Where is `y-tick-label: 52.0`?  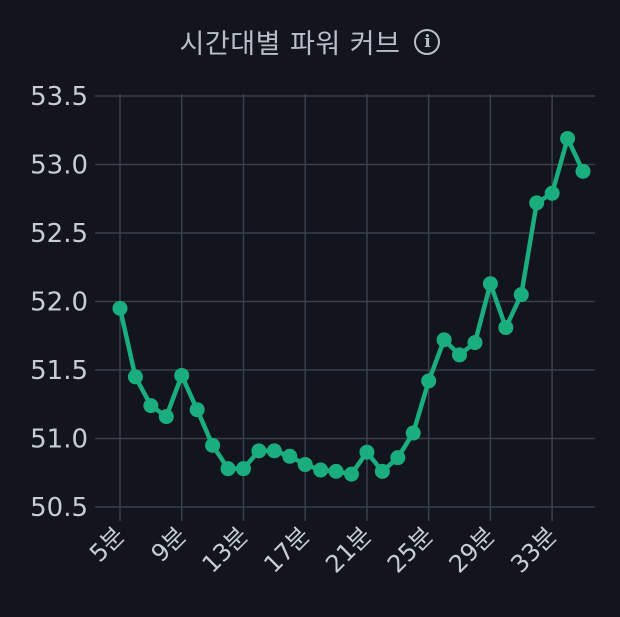 y-tick-label: 52.0 is located at coordinates (59, 303).